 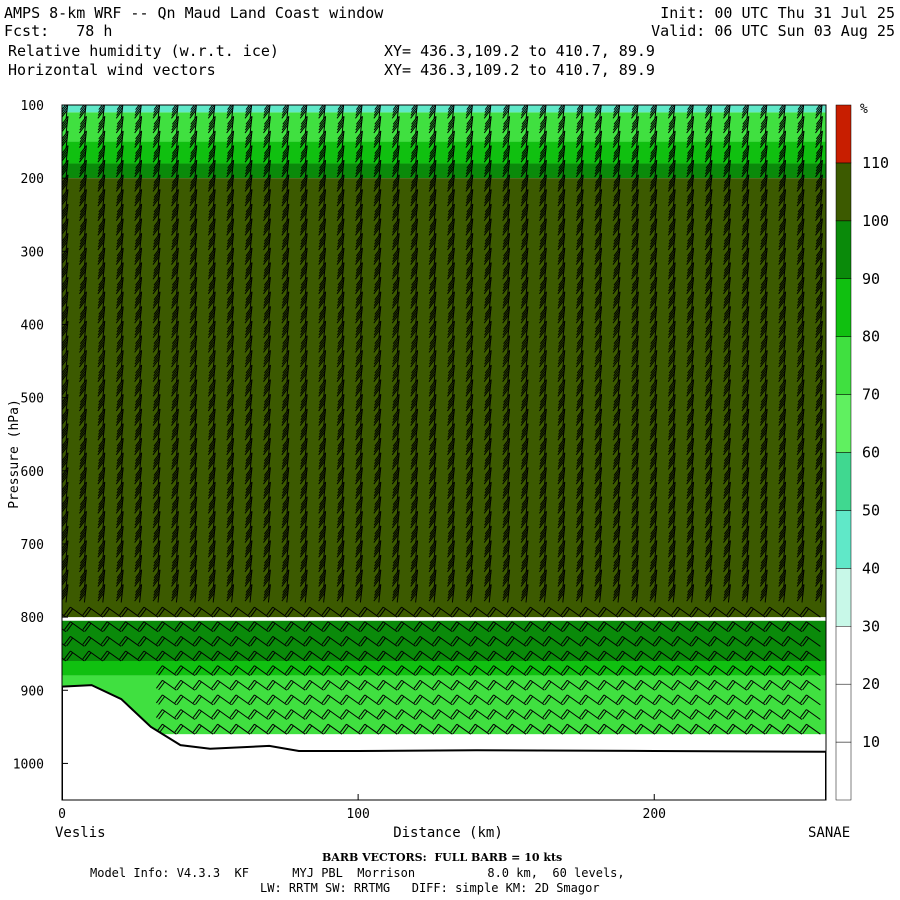 I want to click on init-time: Init: 00 UTC Thu 31 Jul 25, so click(x=777, y=13).